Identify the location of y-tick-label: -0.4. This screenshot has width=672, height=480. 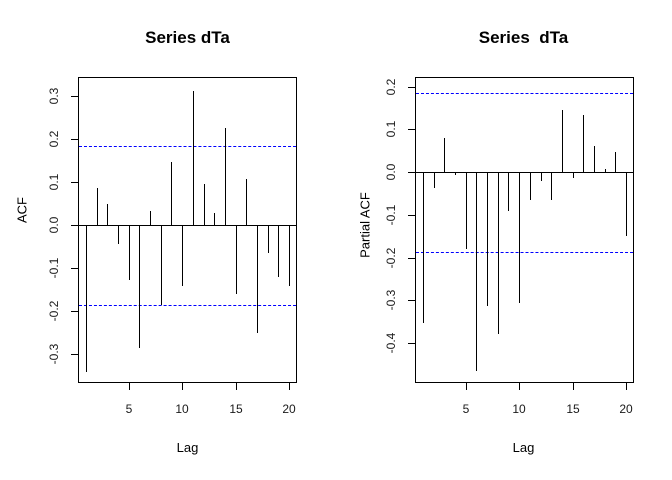
(391, 343).